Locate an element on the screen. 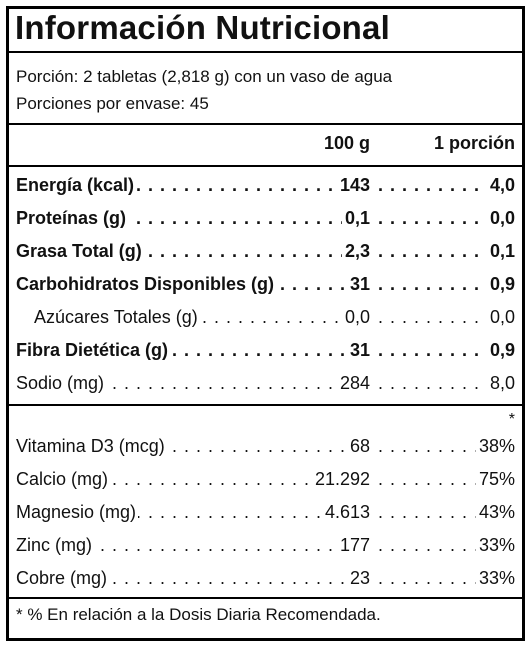  label-title: Información Nutricional is located at coordinates (265, 31).